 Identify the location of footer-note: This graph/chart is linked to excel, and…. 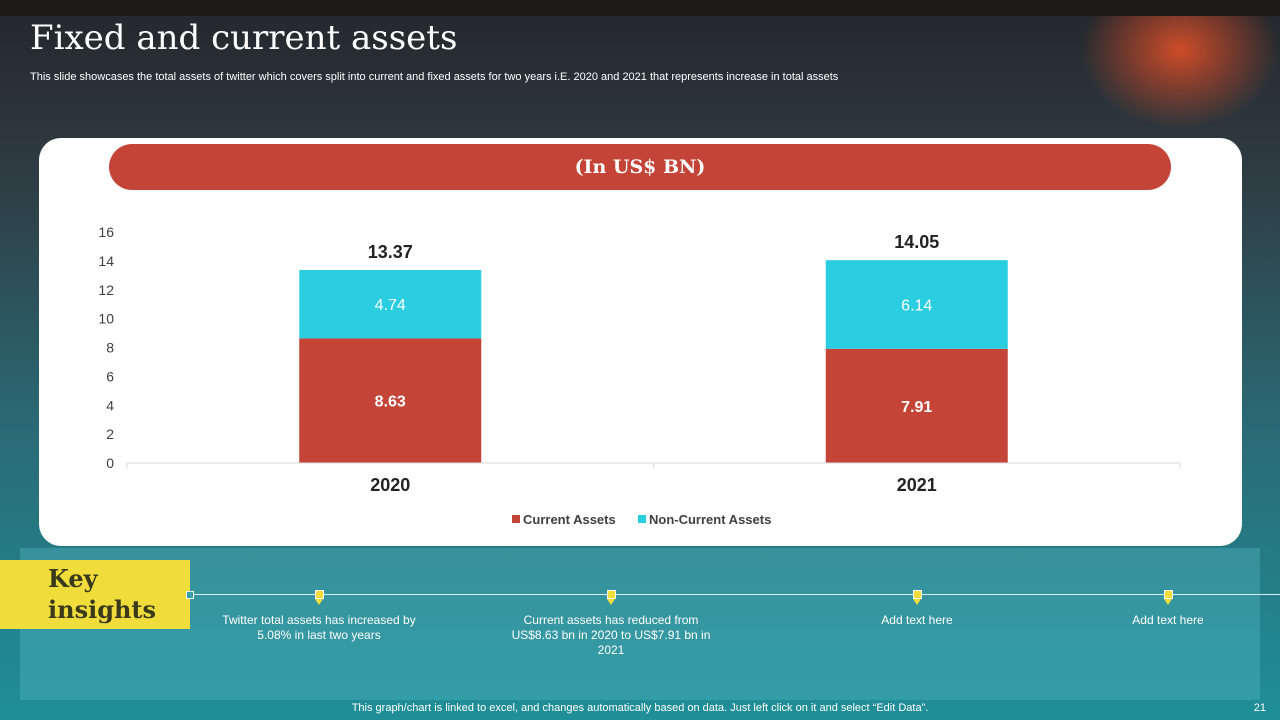
(640, 708).